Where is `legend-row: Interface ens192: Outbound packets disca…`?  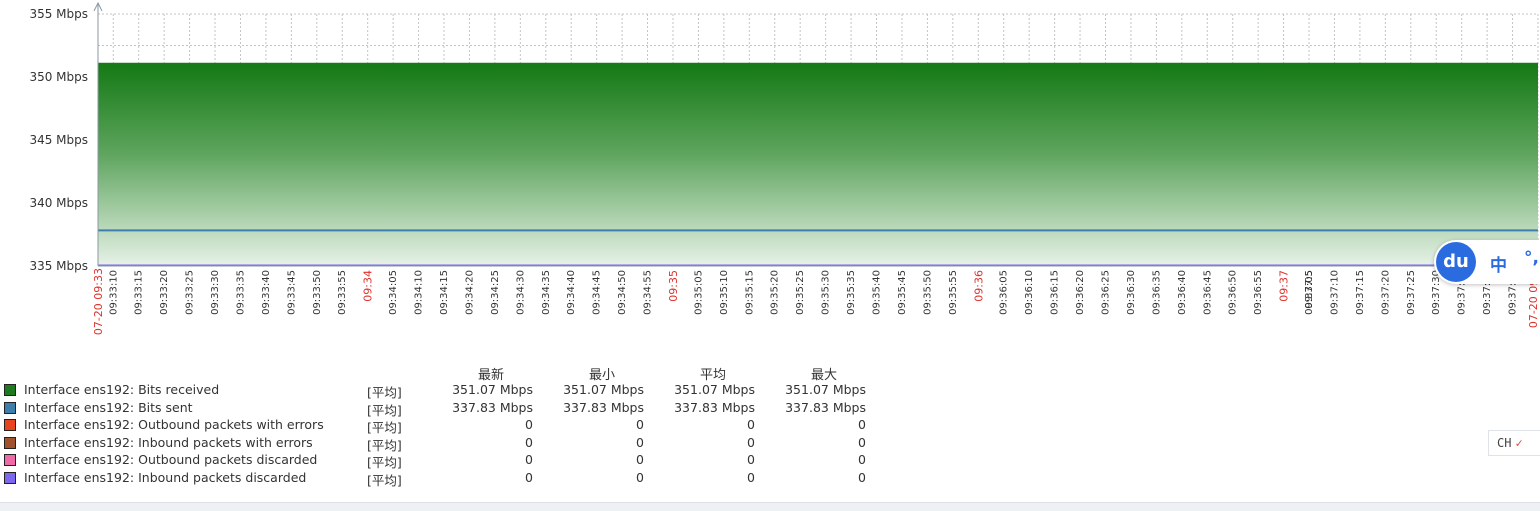
legend-row: Interface ens192: Outbound packets disca… is located at coordinates (444, 461).